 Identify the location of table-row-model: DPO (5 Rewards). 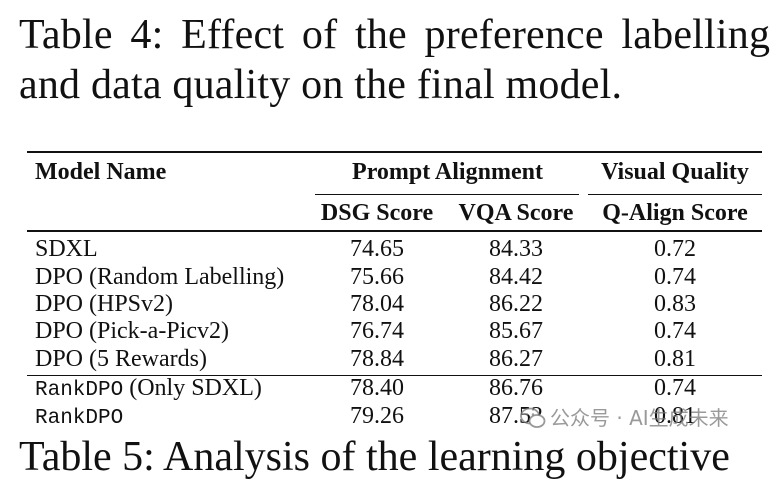
(121, 359).